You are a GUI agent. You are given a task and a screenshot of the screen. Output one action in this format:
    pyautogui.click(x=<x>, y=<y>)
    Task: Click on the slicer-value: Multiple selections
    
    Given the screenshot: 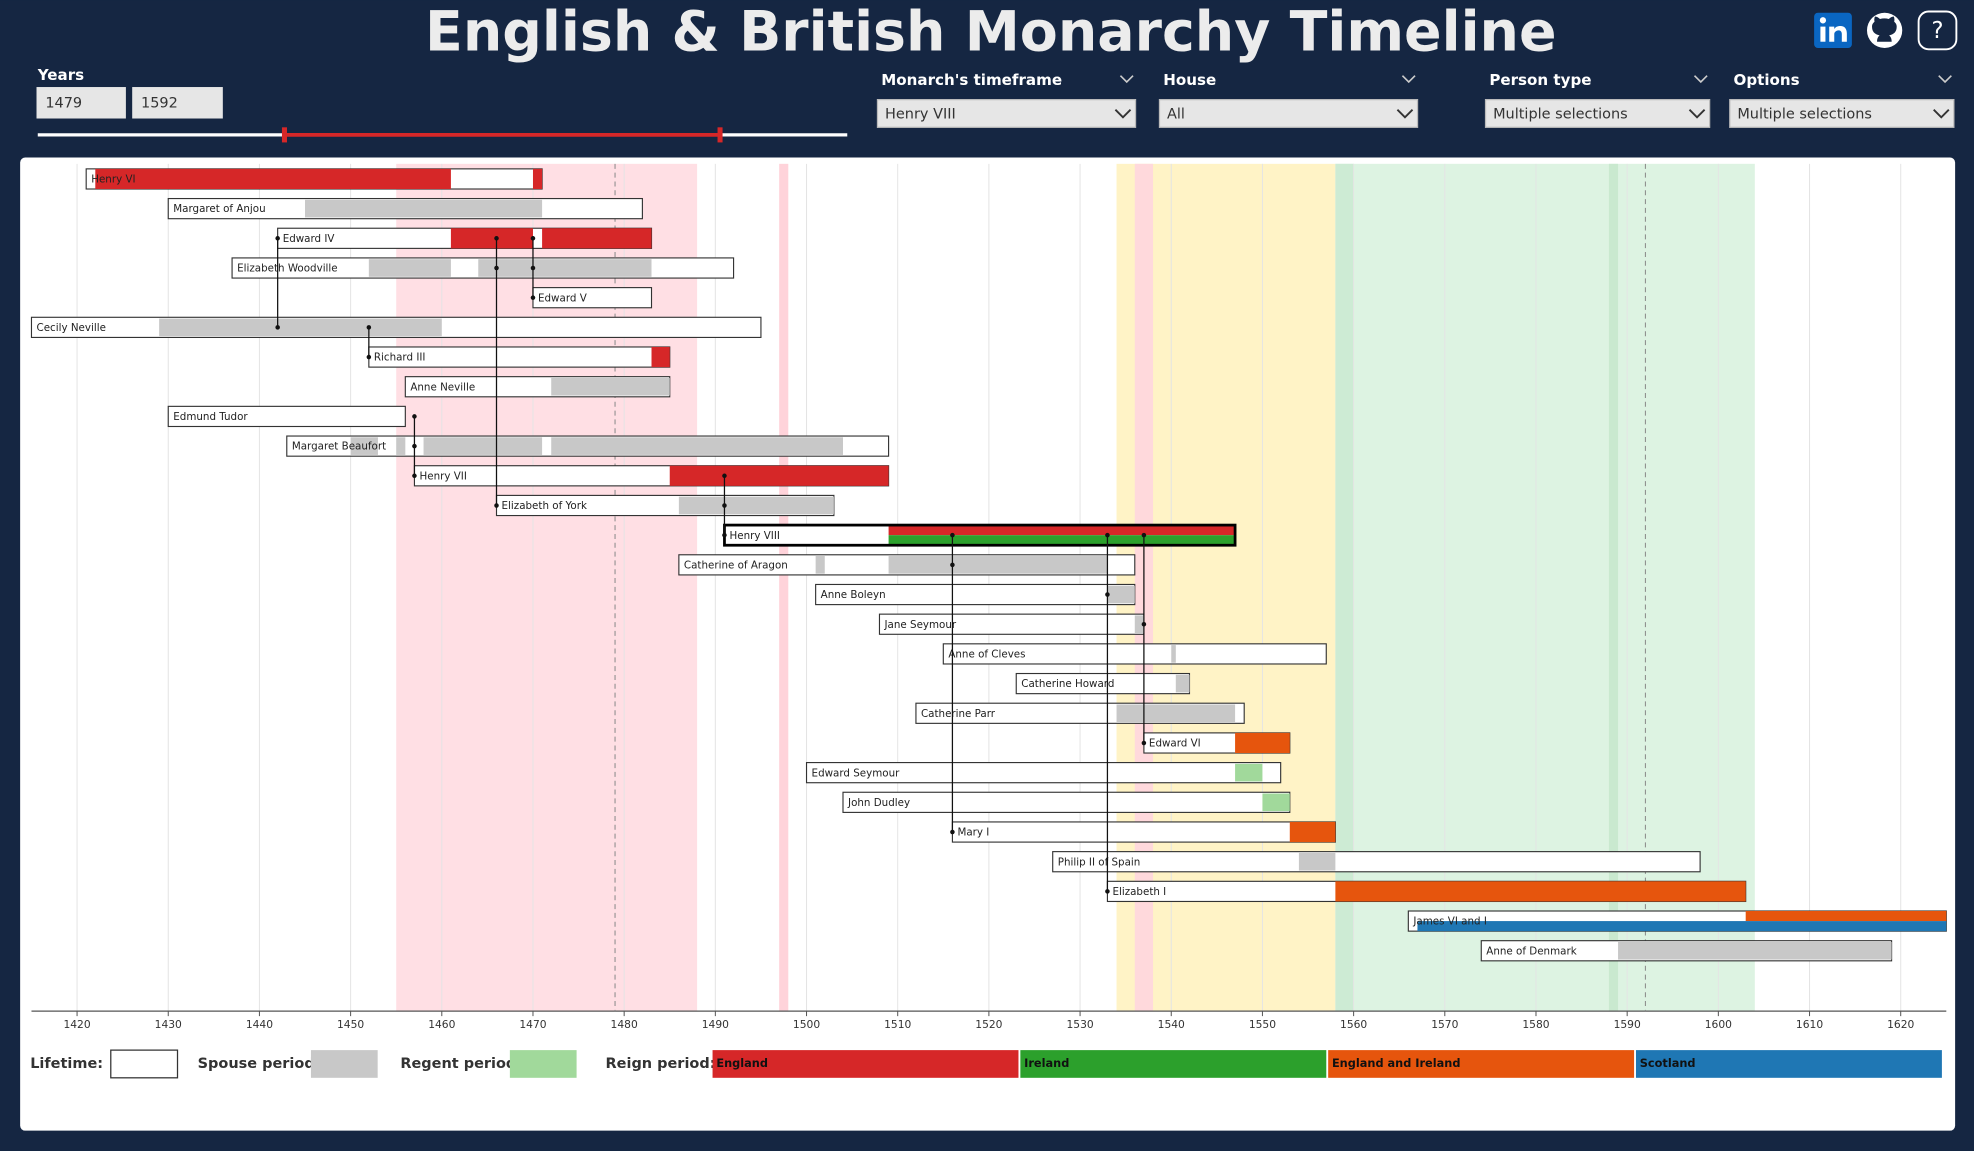 What is the action you would take?
    pyautogui.click(x=1560, y=115)
    